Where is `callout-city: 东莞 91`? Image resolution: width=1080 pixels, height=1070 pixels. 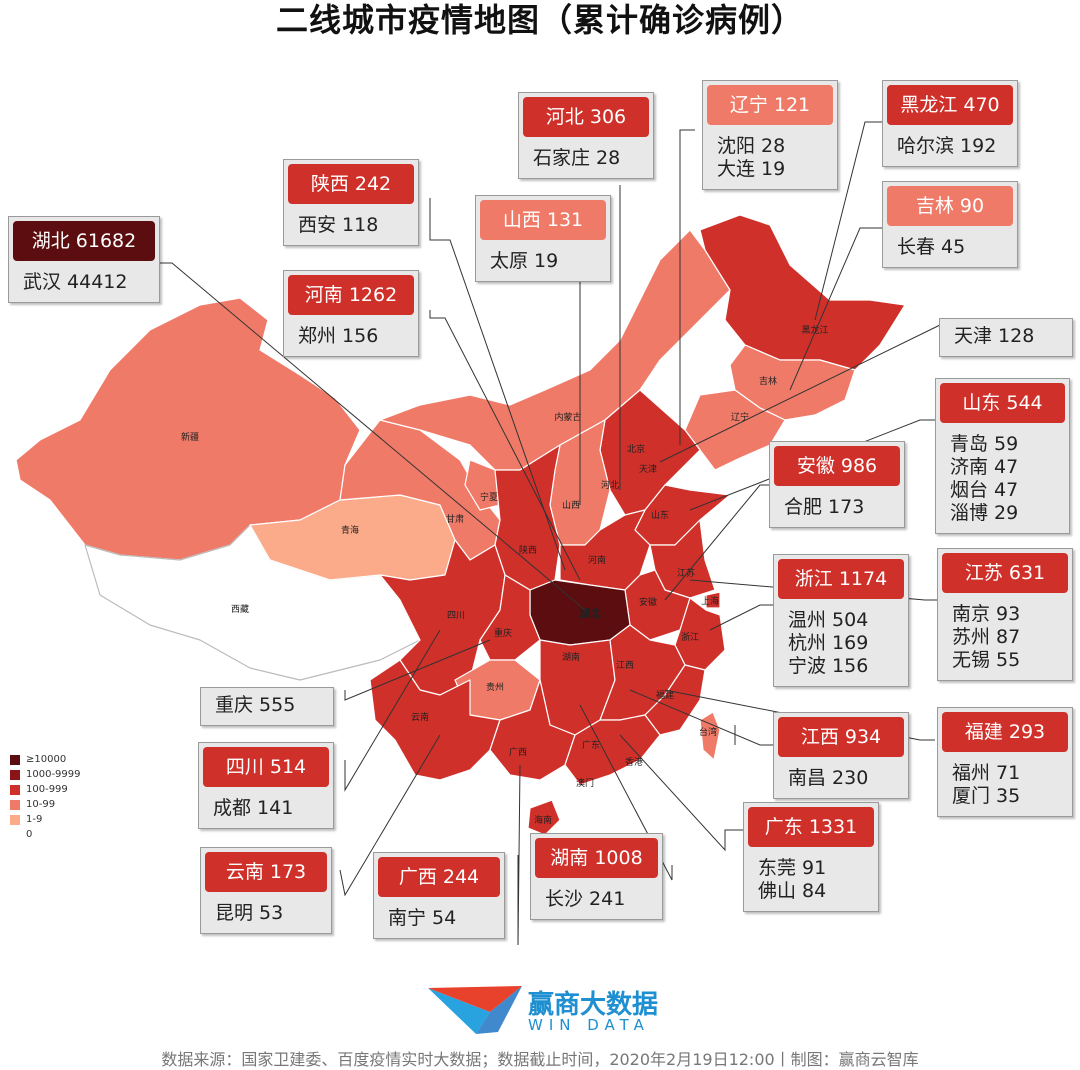
callout-city: 东莞 91 is located at coordinates (792, 868).